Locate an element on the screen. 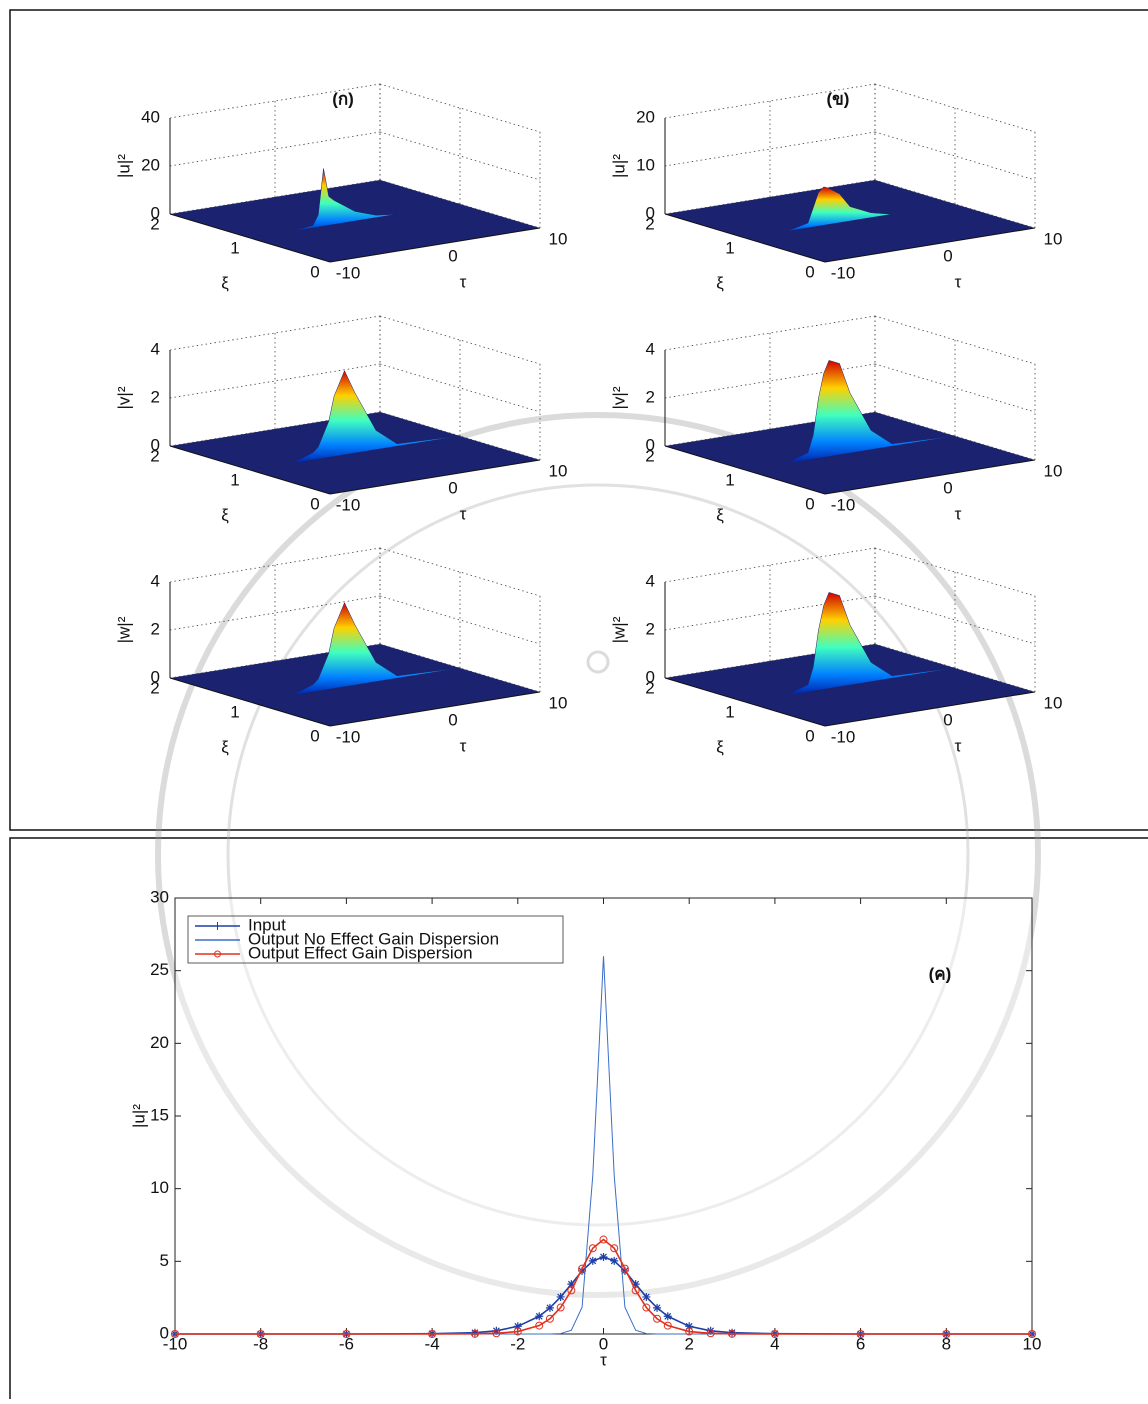  y-axis-label: |u|² is located at coordinates (138, 1116).